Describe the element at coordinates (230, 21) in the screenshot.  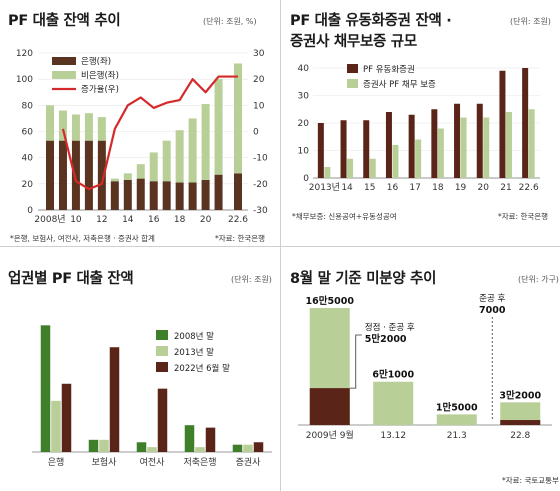
I see `panel1-unit: (단위: 조원, %)` at that location.